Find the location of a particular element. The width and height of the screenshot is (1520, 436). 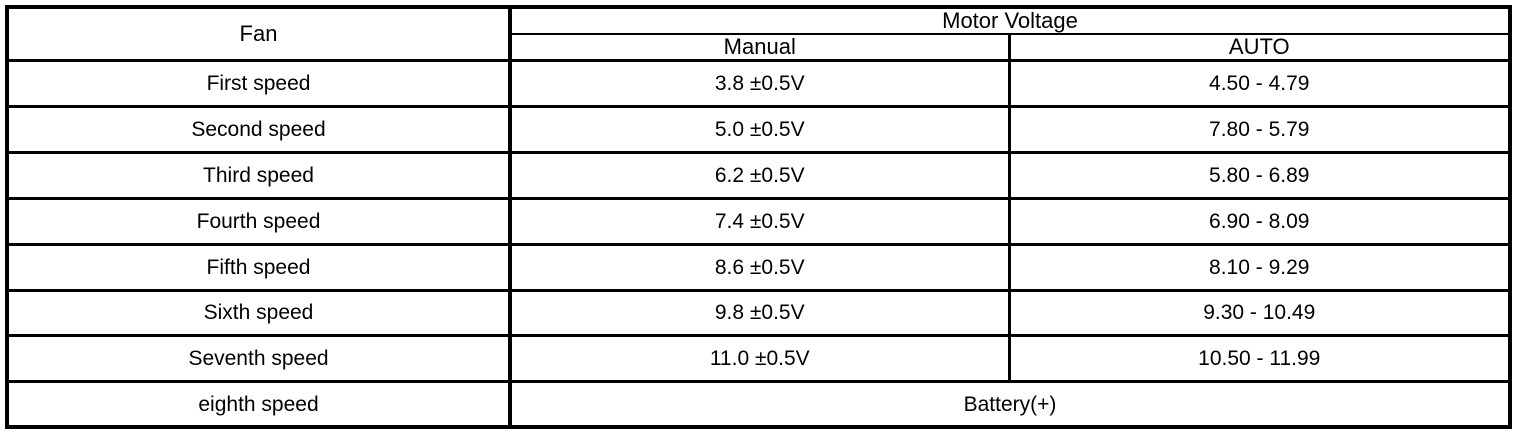

cell-auto-voltage: 9.30 - 10.49 is located at coordinates (1258, 312).